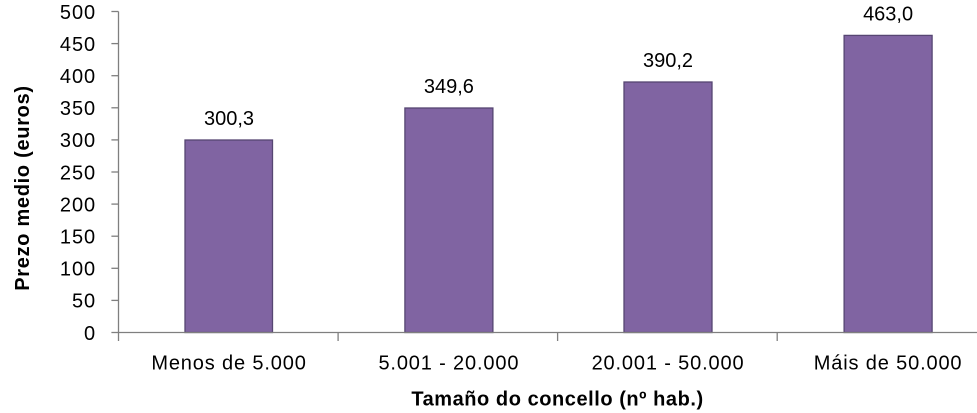 This screenshot has width=977, height=413. What do you see at coordinates (78, 238) in the screenshot?
I see `svg-text: 150` at bounding box center [78, 238].